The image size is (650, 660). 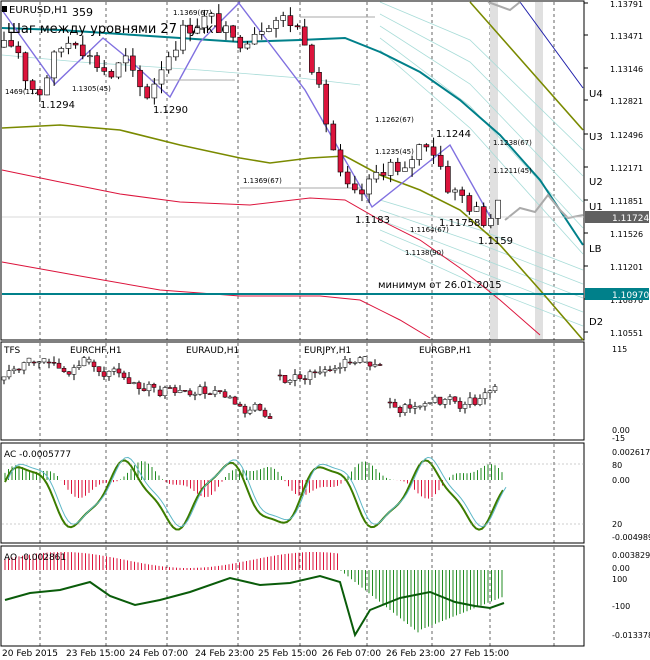 What do you see at coordinates (595, 249) in the screenshot?
I see `level-name-label: LB` at bounding box center [595, 249].